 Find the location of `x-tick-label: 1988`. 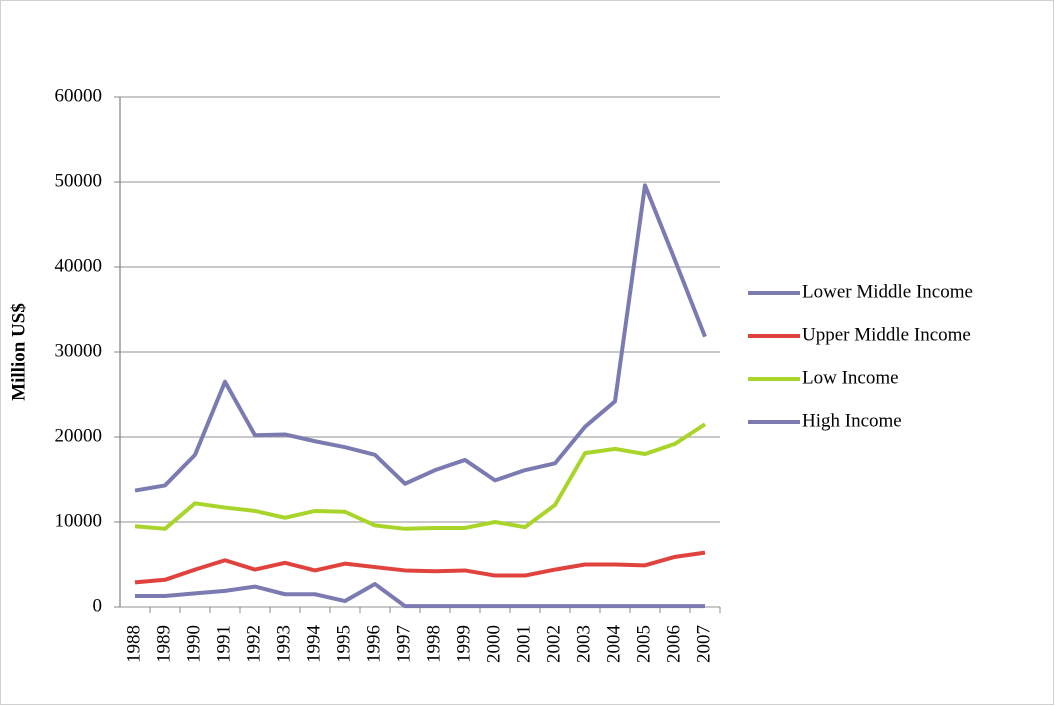

x-tick-label: 1988 is located at coordinates (133, 644).